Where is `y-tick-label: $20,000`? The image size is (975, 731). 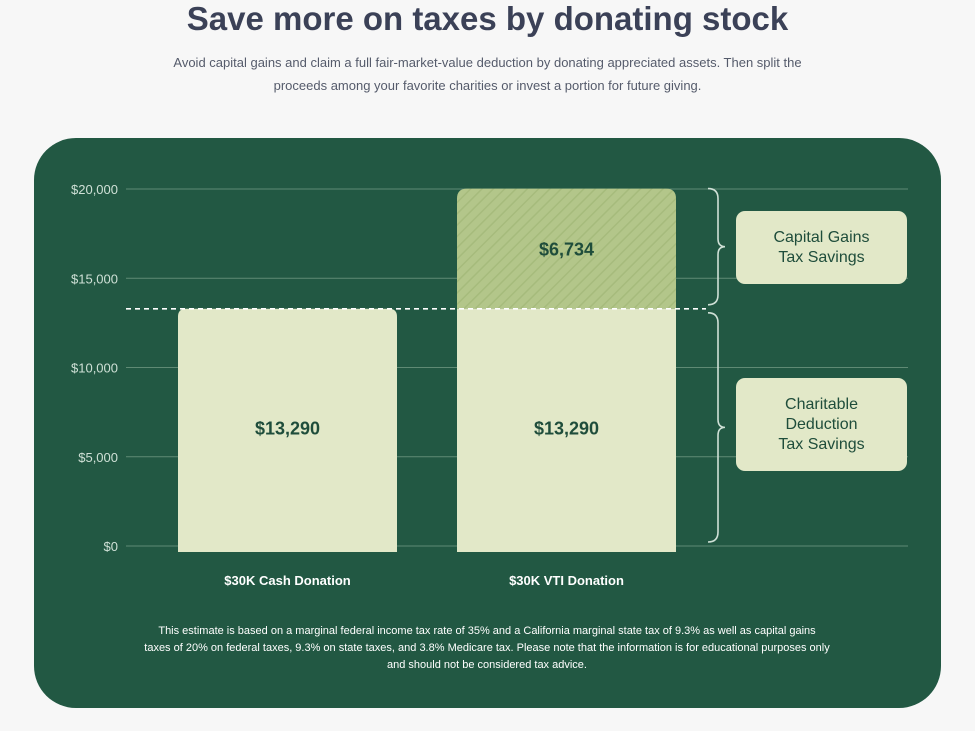
y-tick-label: $20,000 is located at coordinates (94, 189).